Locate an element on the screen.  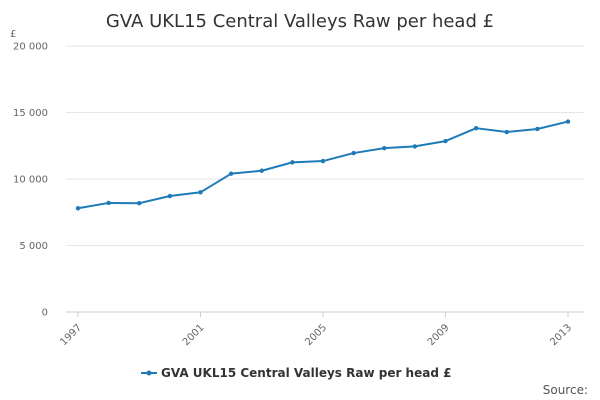
y-tick-label: 10 000 is located at coordinates (30, 180).